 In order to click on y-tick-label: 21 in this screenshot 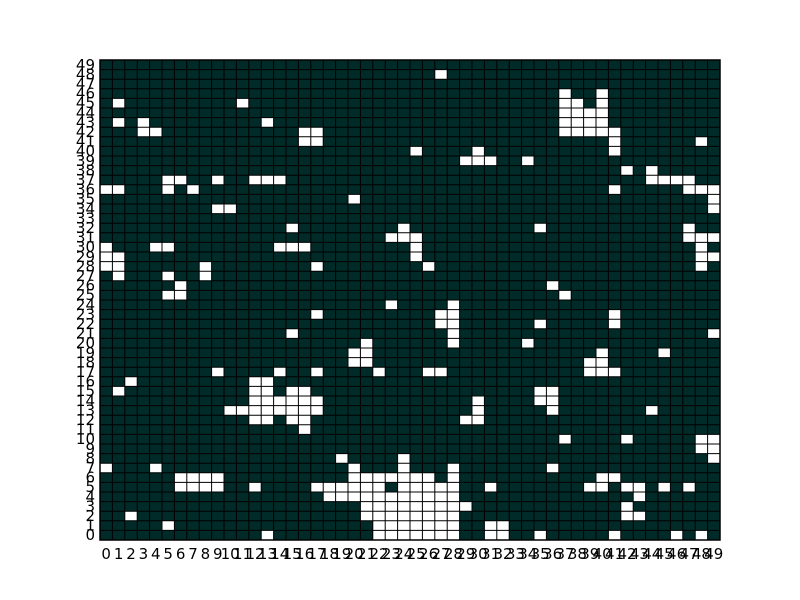, I will do `click(85, 334)`.